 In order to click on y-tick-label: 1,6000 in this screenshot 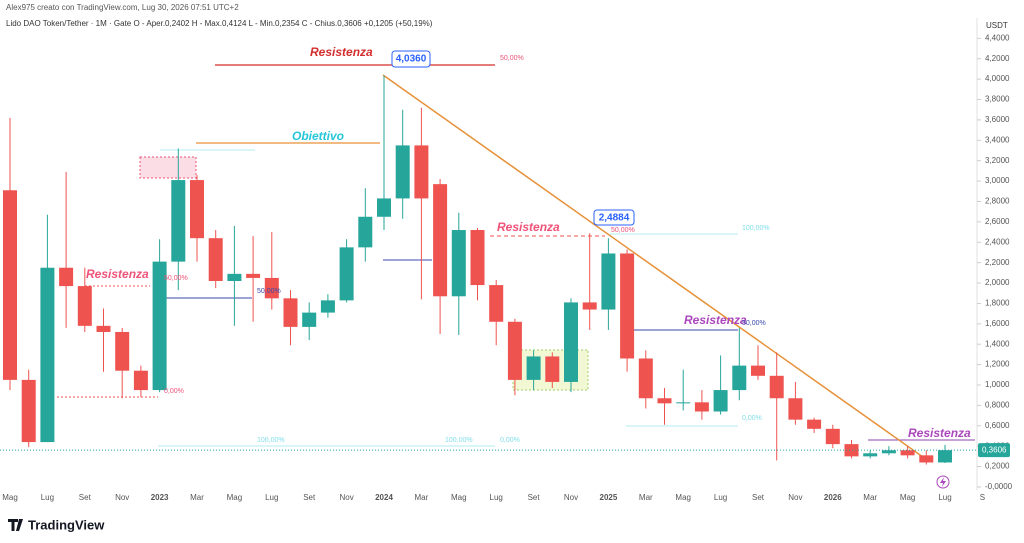, I will do `click(997, 323)`.